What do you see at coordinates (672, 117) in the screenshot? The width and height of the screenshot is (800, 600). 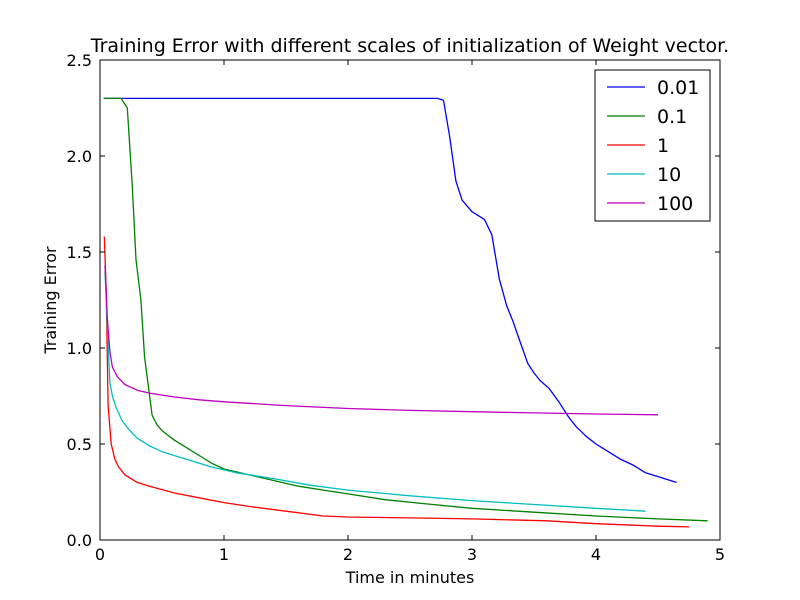 I see `legend-label-1: 0.1` at bounding box center [672, 117].